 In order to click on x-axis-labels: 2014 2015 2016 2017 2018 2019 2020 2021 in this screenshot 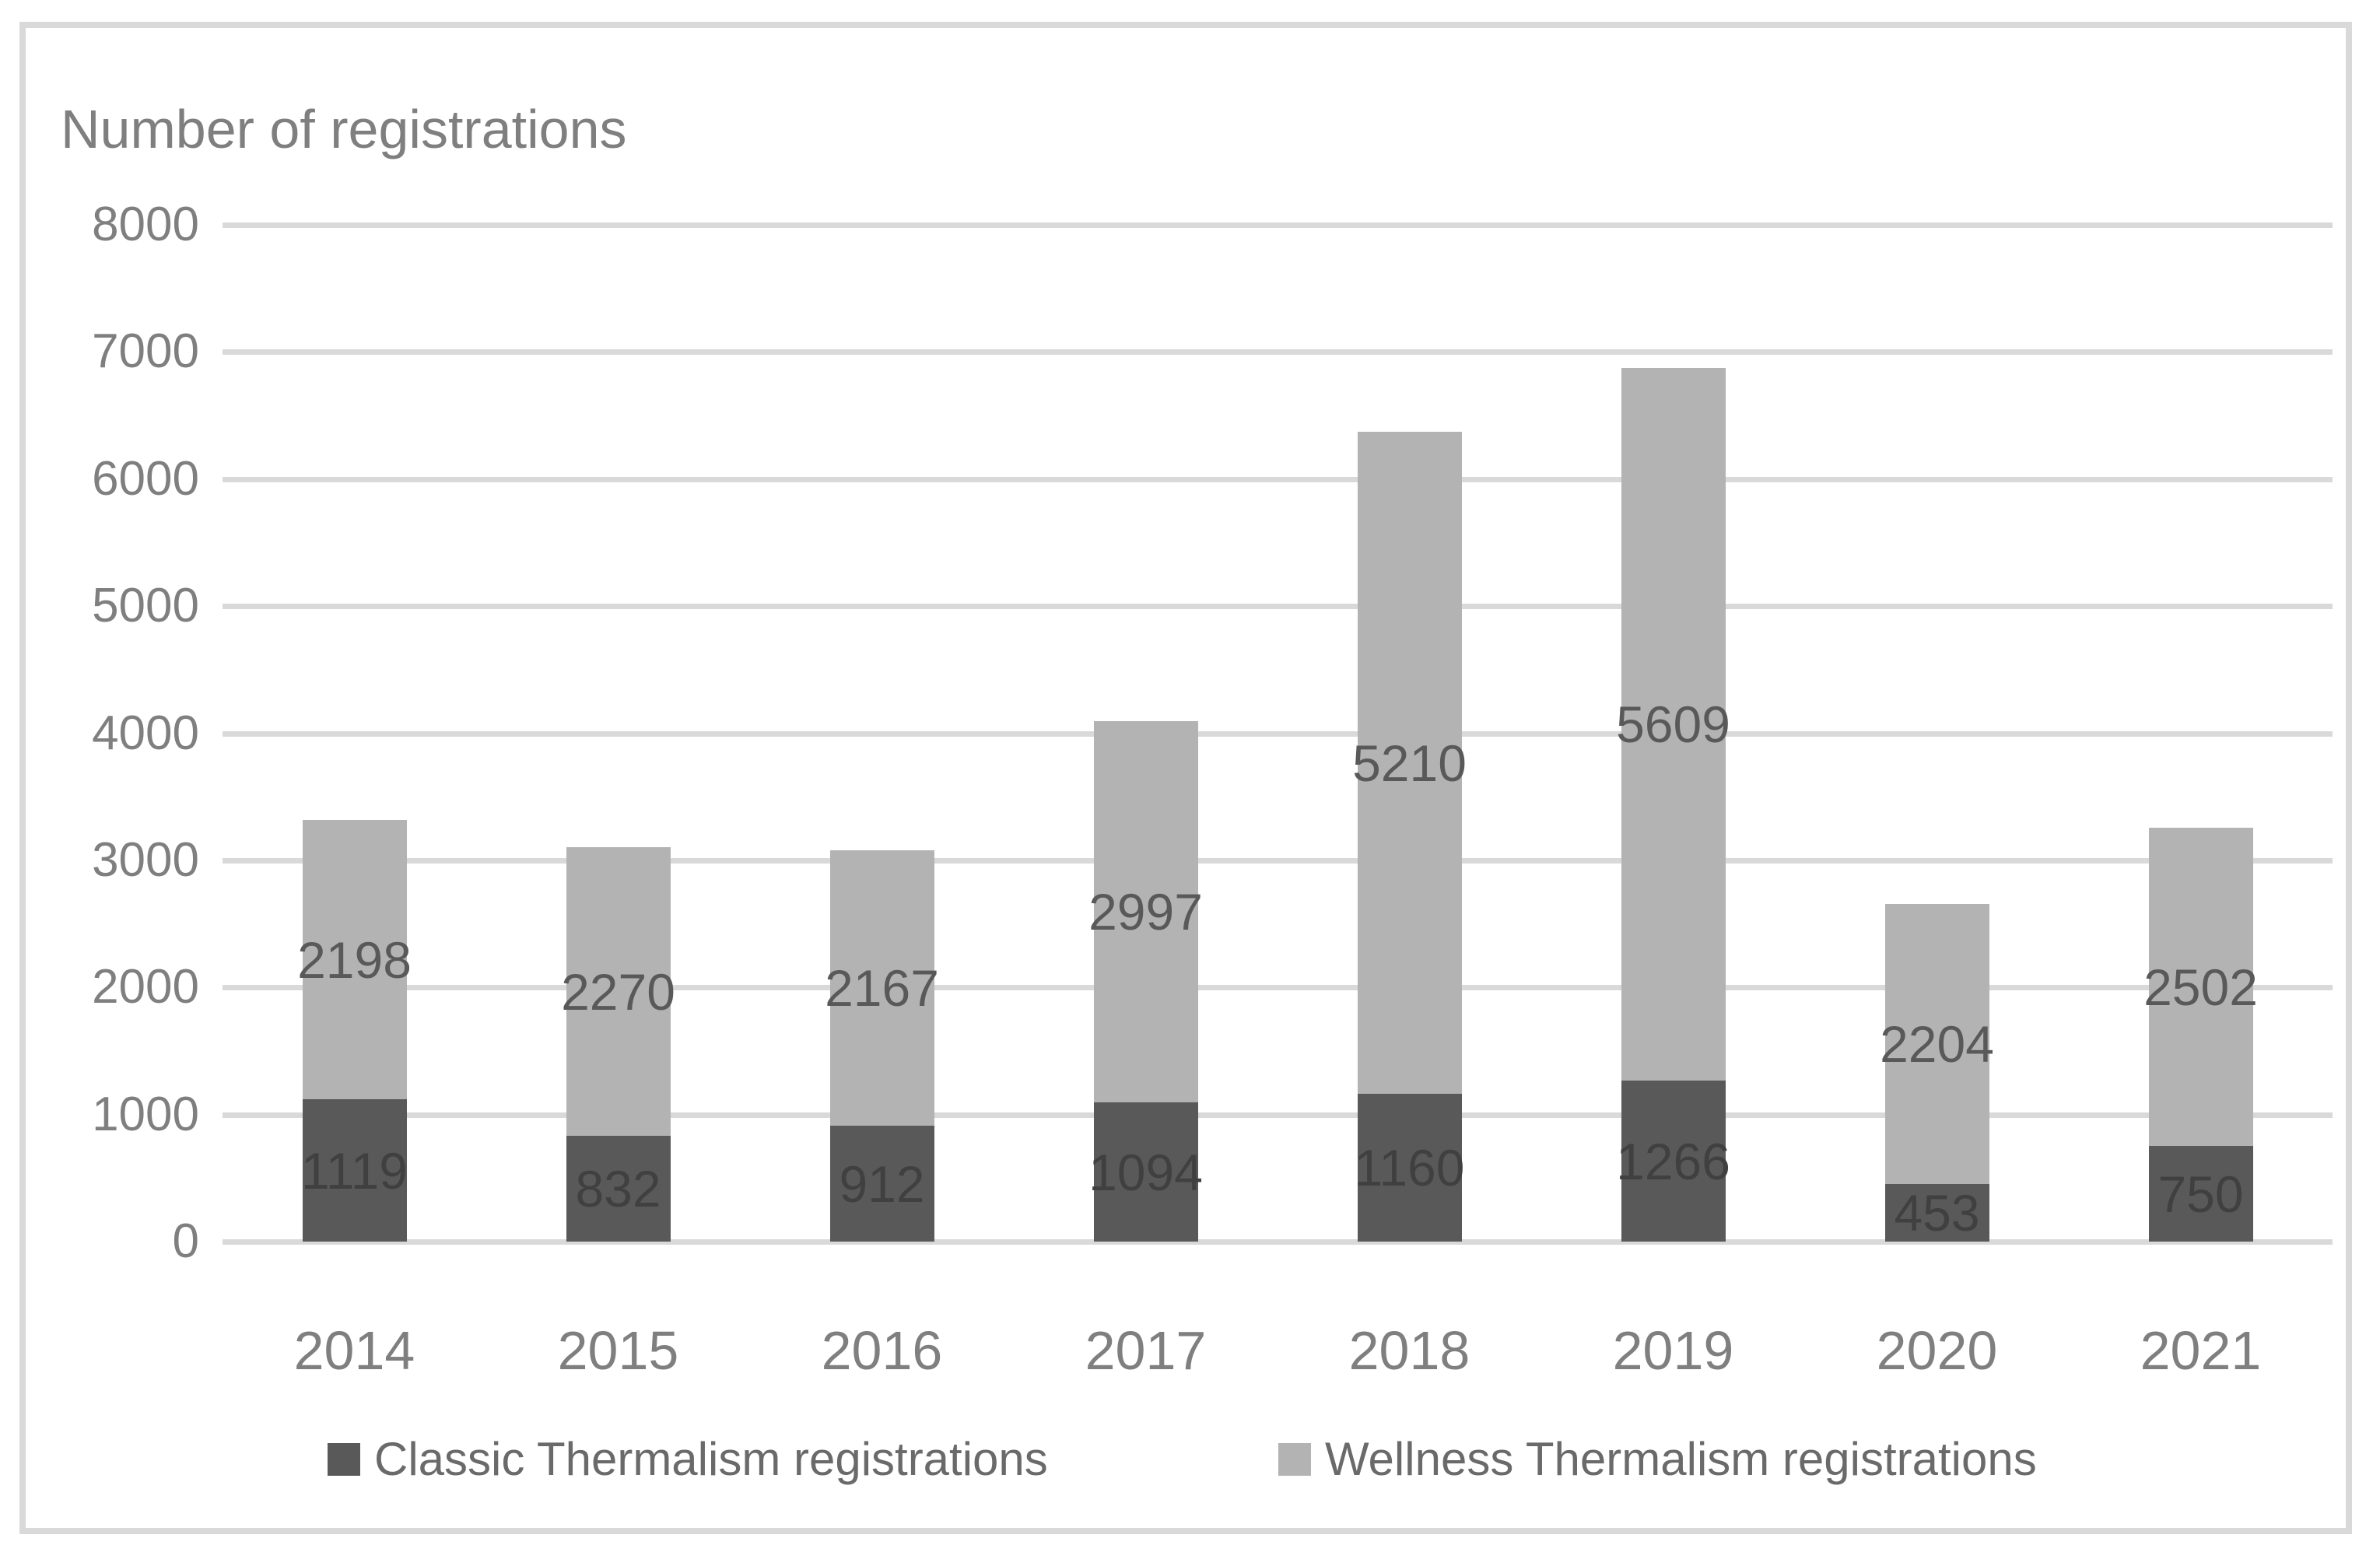, I will do `click(1278, 1350)`.